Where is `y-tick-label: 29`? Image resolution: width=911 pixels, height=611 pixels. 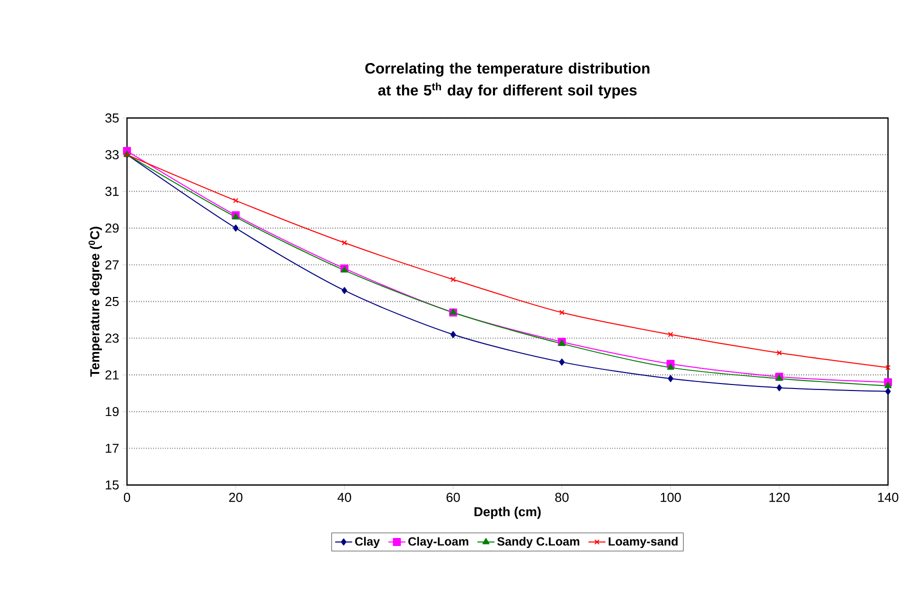 y-tick-label: 29 is located at coordinates (112, 228).